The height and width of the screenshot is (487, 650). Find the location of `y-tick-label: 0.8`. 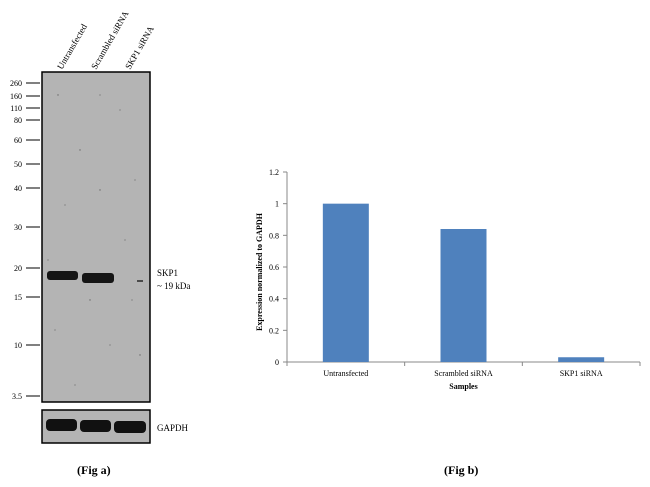

y-tick-label: 0.8 is located at coordinates (274, 235).